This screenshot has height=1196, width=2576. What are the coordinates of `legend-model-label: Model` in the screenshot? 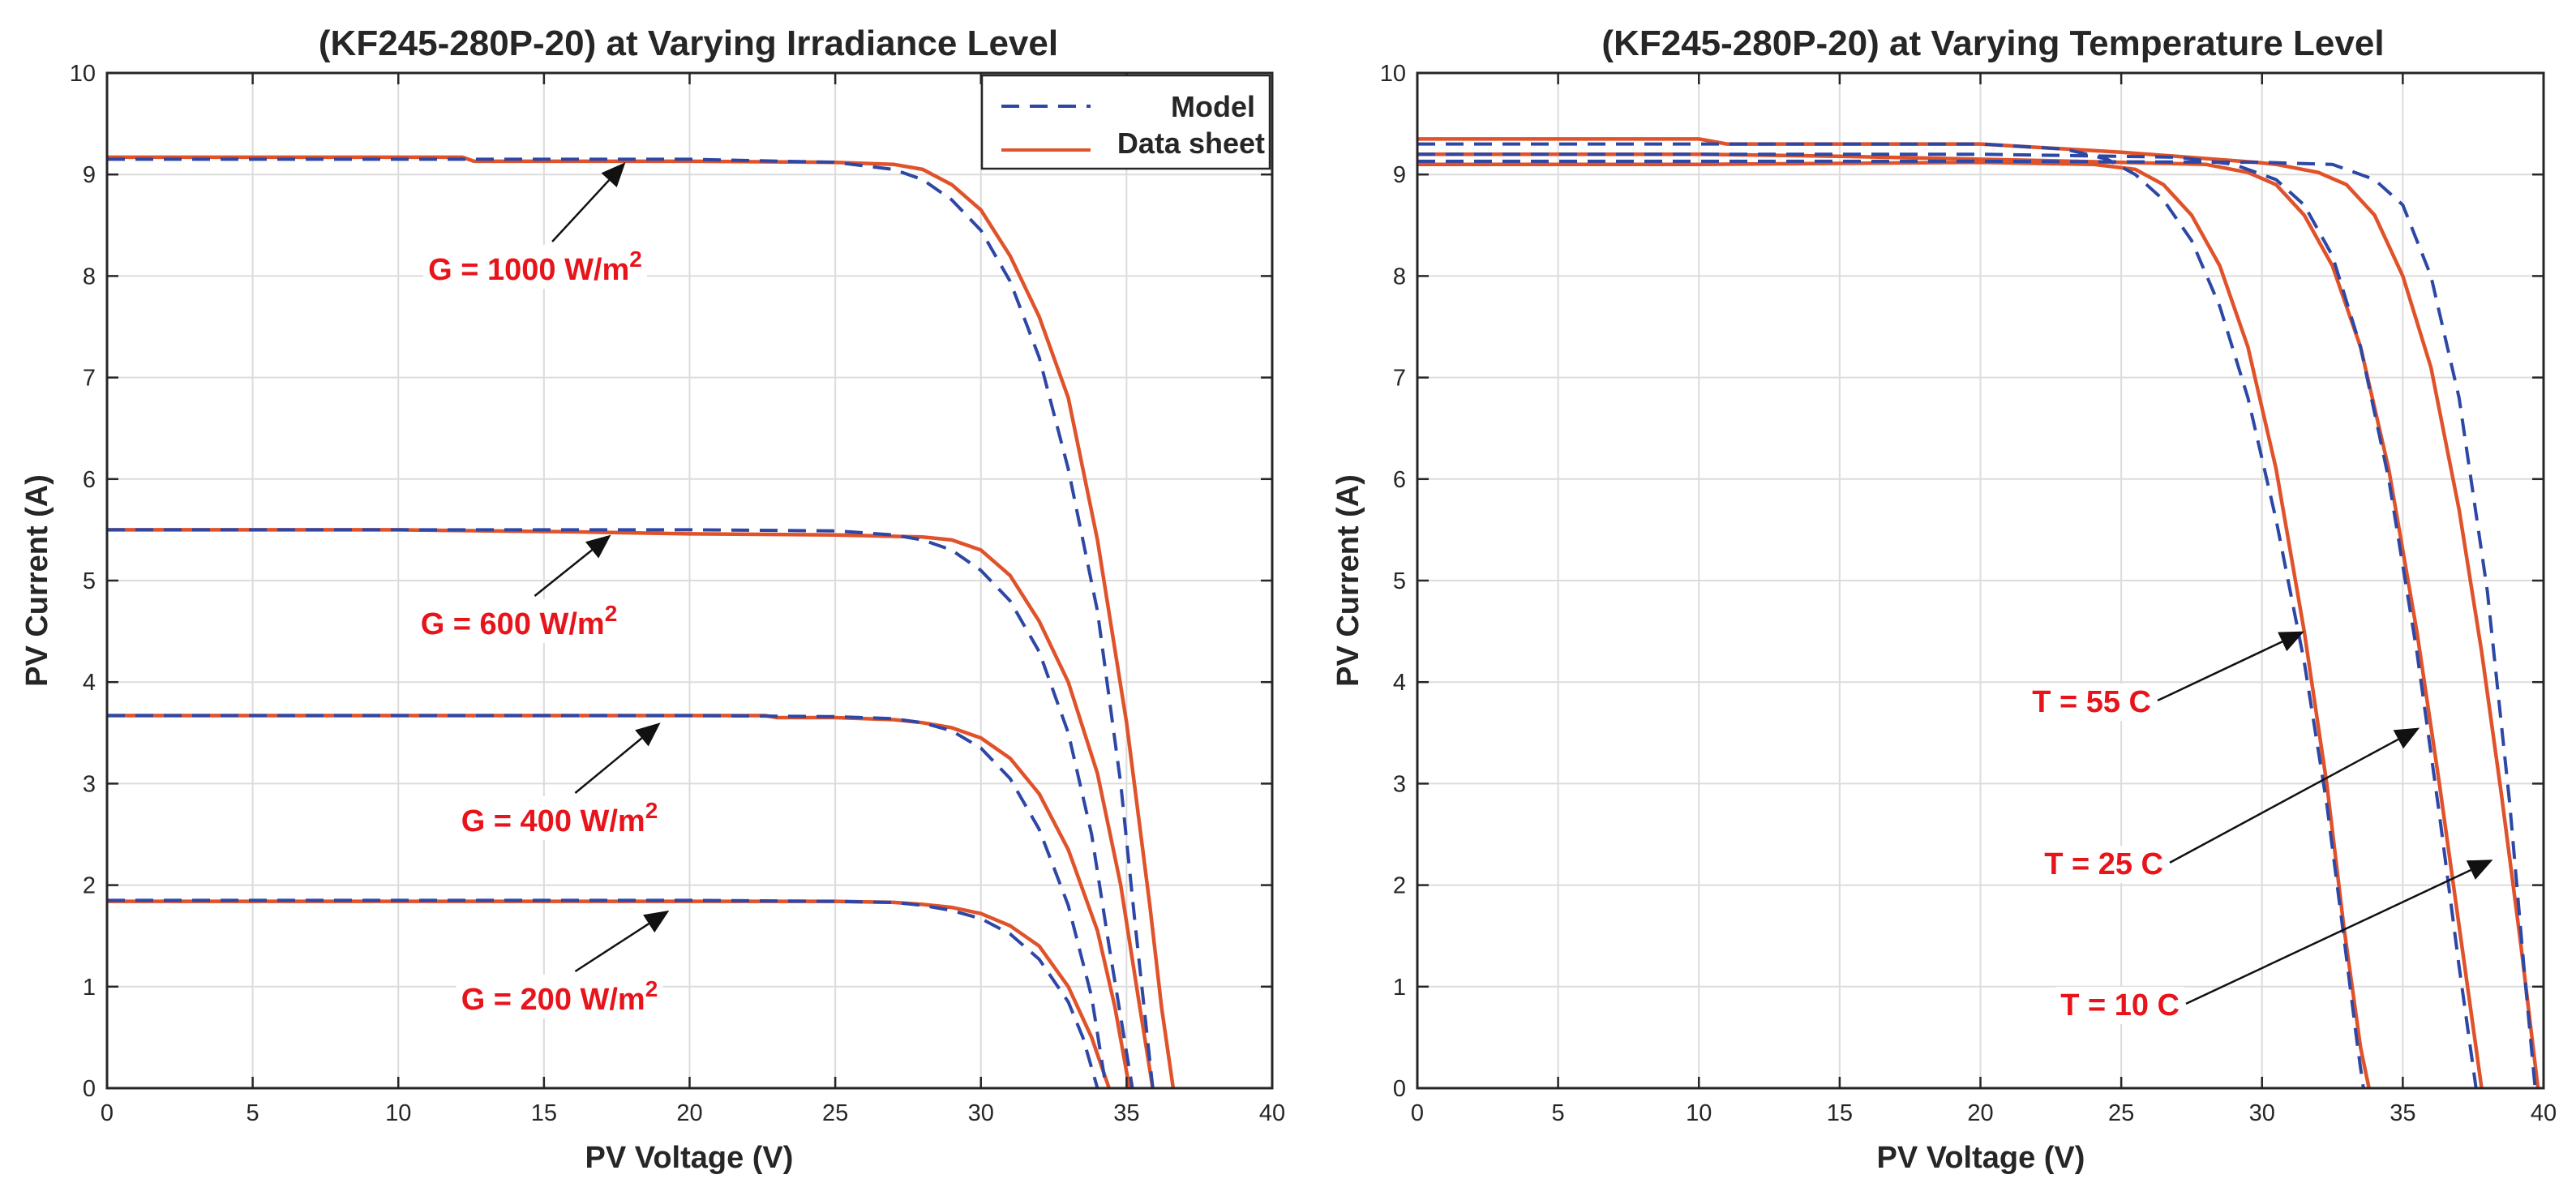 It's located at (1213, 106).